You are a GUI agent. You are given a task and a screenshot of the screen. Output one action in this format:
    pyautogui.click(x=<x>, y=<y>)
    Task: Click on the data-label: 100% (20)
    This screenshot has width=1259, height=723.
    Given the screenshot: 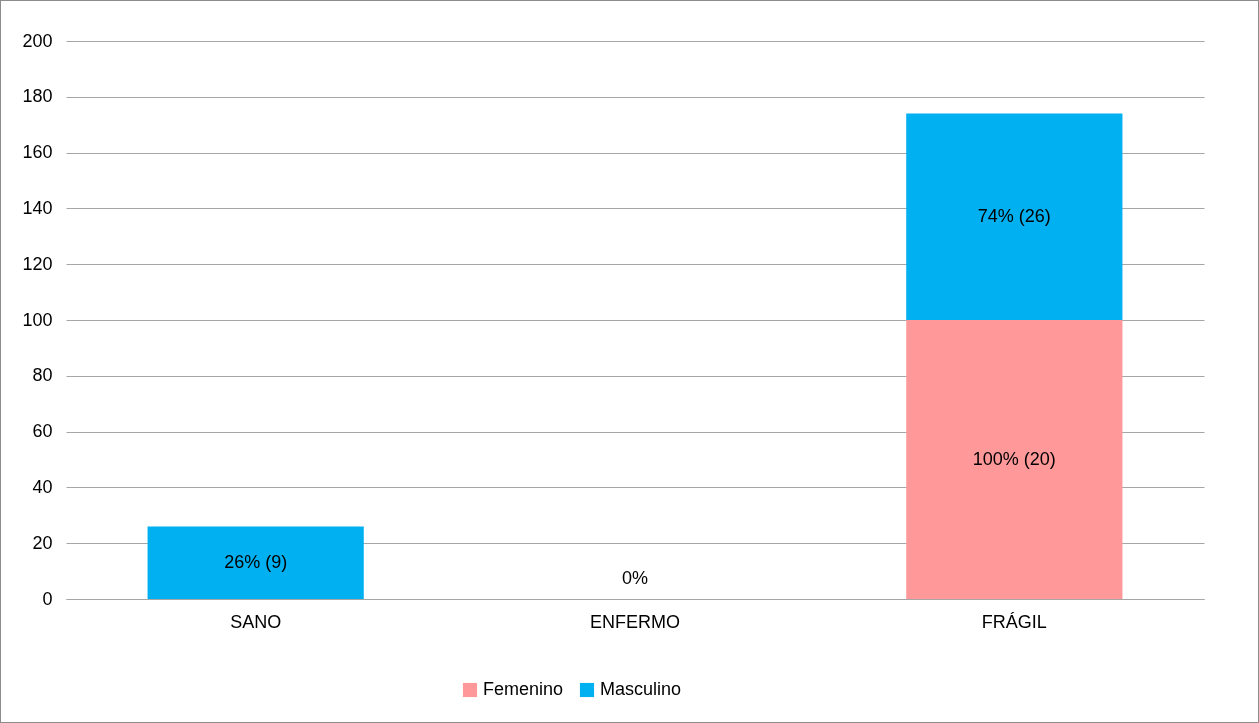 What is the action you would take?
    pyautogui.click(x=1014, y=458)
    